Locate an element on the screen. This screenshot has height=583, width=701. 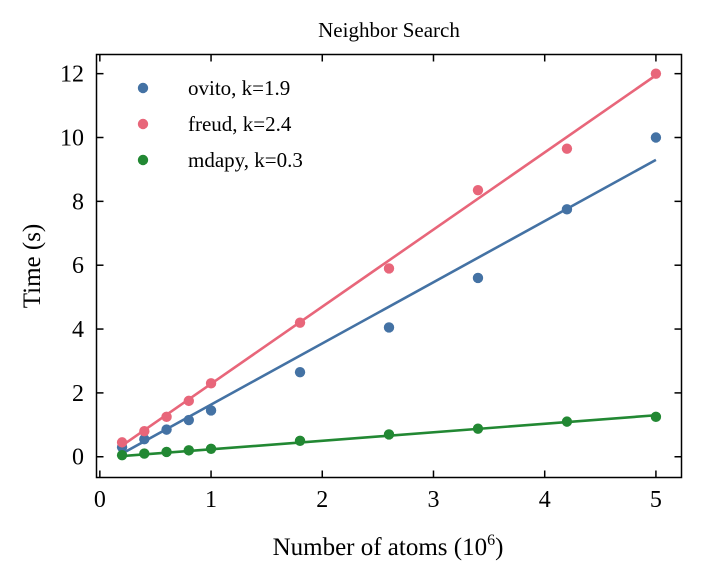
x-axis-label-main: Number of atoms (10 is located at coordinates (380, 547).